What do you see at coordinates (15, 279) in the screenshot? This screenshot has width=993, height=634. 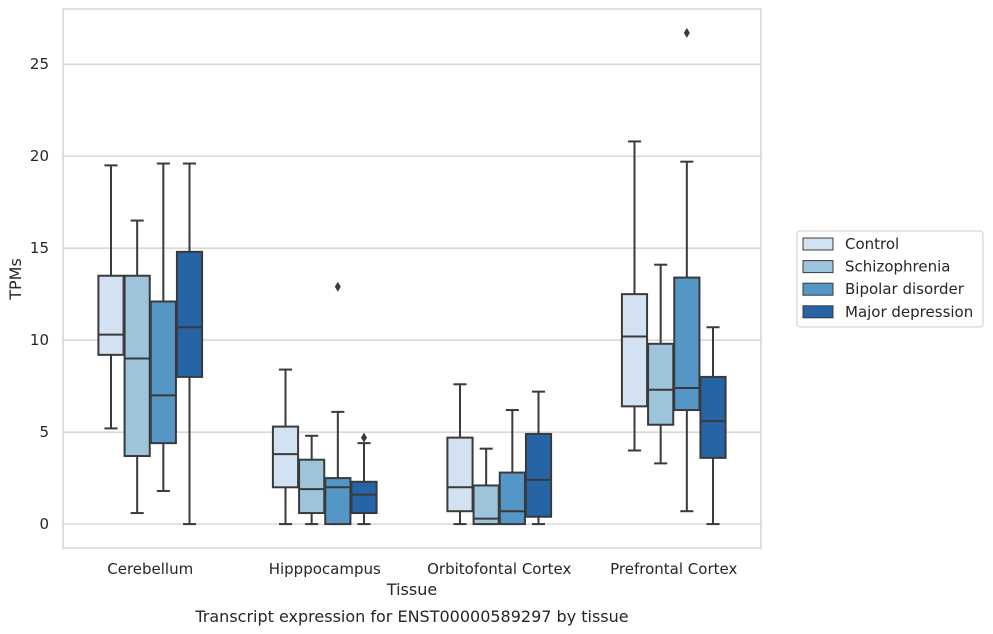 I see `y-axis-title: TPMs` at bounding box center [15, 279].